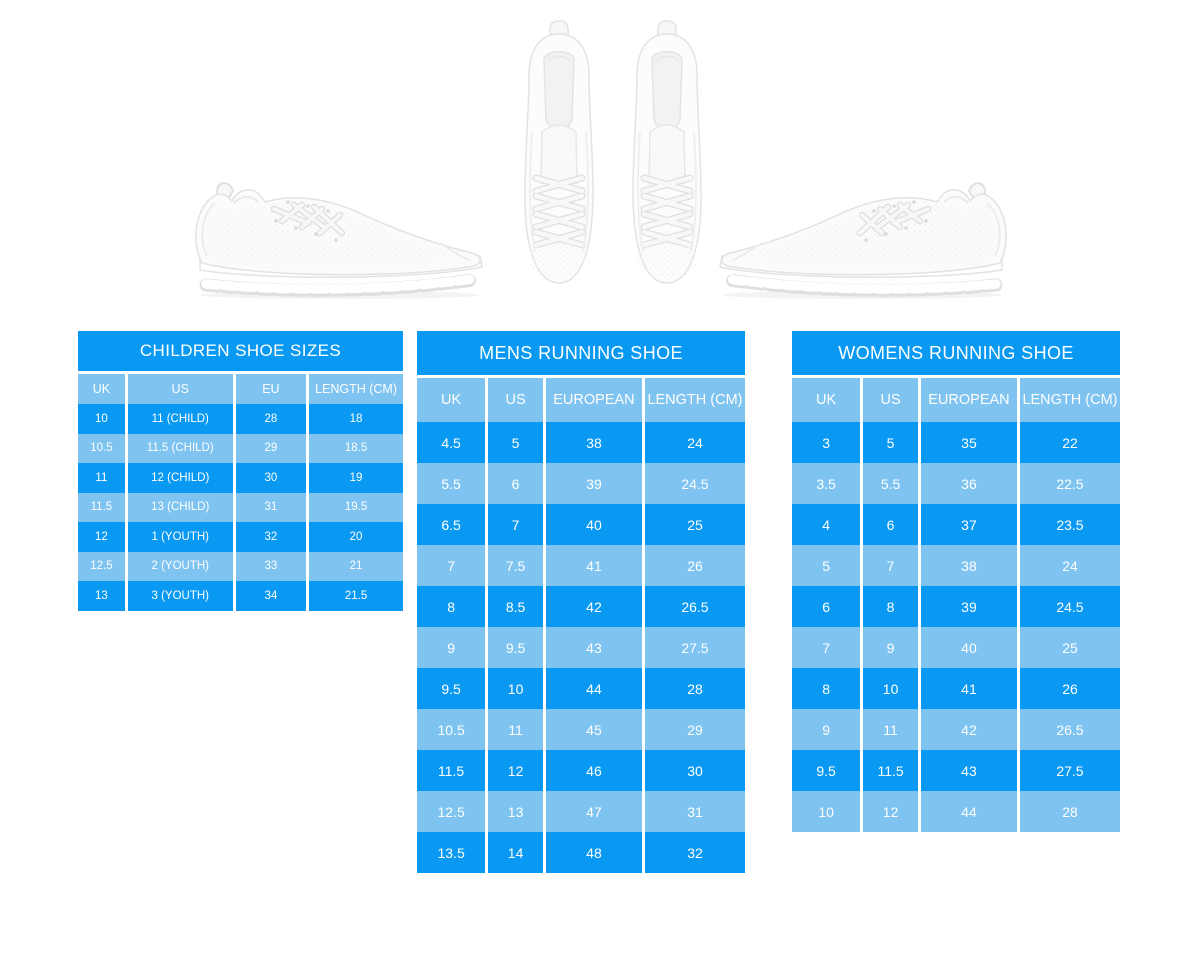 This screenshot has height=980, width=1200. I want to click on table-row: 10.5 11 45 29, so click(581, 729).